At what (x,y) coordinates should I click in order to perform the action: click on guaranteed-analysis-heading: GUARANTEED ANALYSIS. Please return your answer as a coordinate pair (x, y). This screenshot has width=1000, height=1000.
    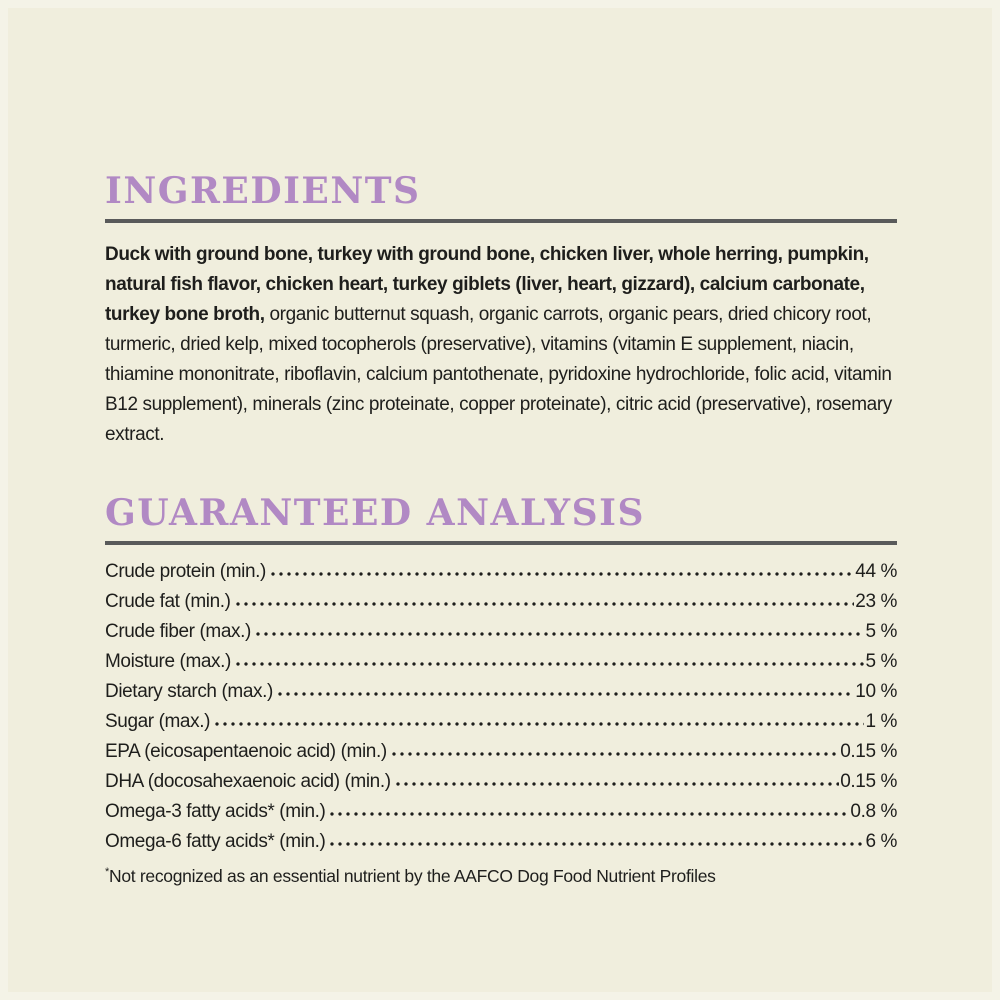
    Looking at the image, I should click on (375, 513).